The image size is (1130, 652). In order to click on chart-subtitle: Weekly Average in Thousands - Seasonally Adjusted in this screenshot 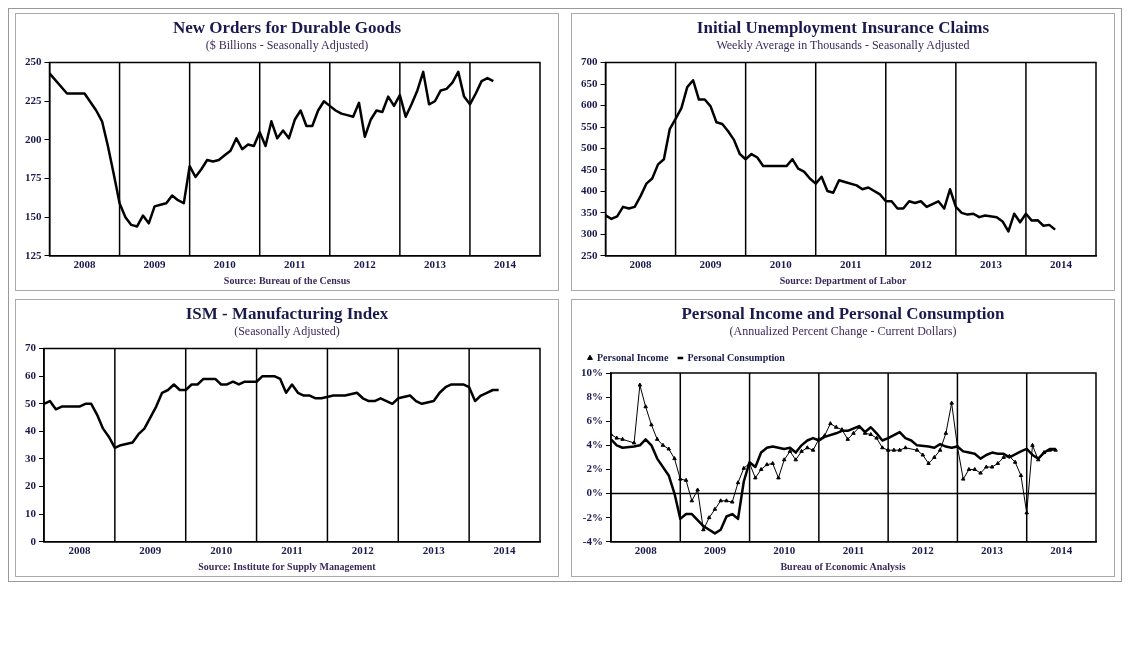, I will do `click(843, 45)`.